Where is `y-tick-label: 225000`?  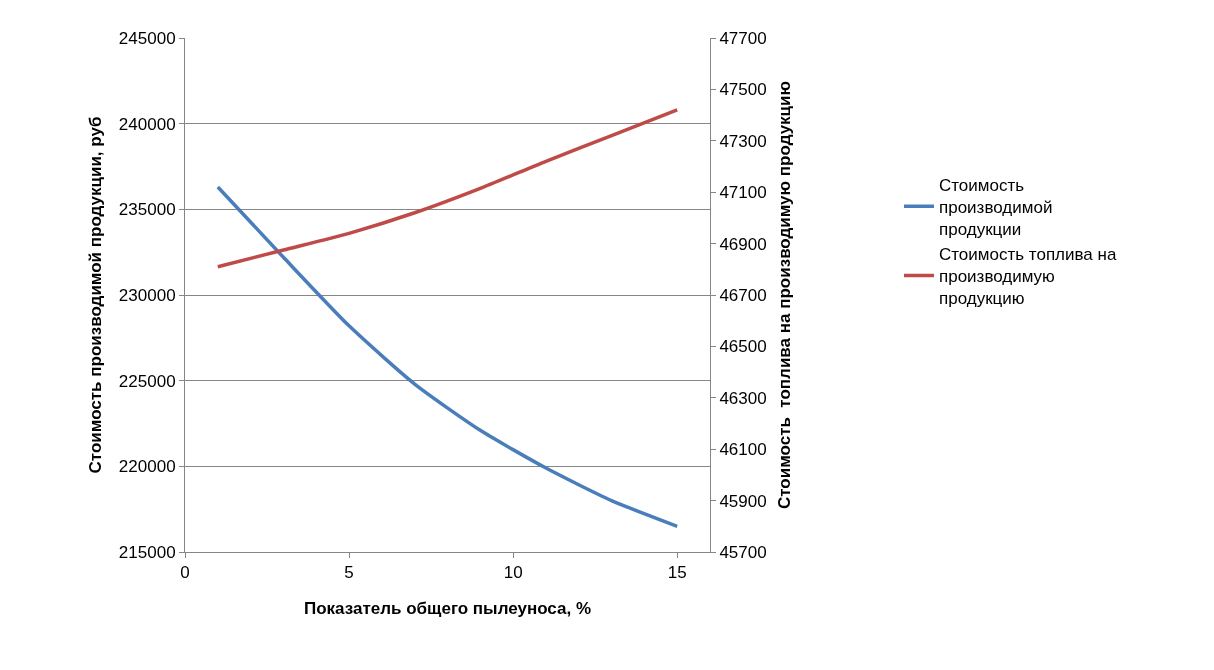 y-tick-label: 225000 is located at coordinates (147, 381).